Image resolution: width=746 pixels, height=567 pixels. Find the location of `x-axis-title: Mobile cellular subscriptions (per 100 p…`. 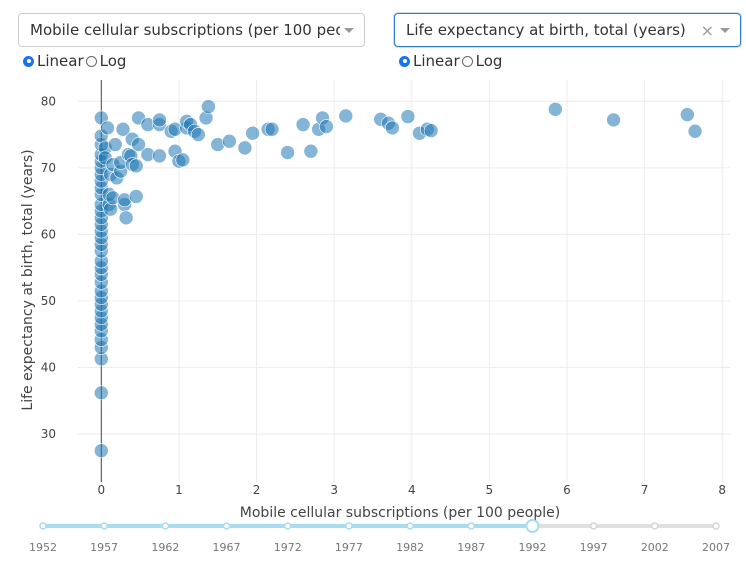

x-axis-title: Mobile cellular subscriptions (per 100 p… is located at coordinates (400, 513).